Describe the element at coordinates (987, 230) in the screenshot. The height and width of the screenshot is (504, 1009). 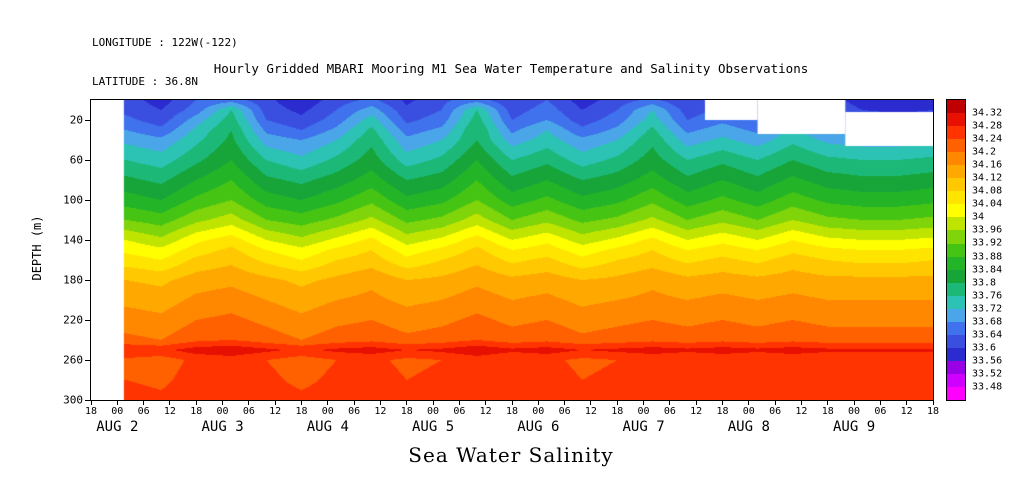
I see `colorbar-label: 33.96` at that location.